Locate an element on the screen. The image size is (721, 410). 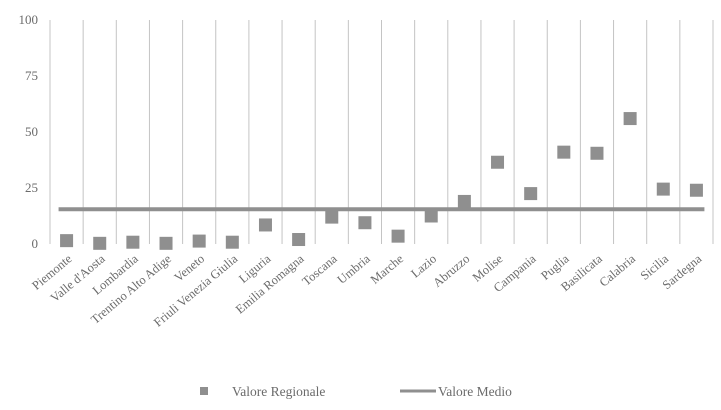
legend-label-medio: Valore Medio is located at coordinates (475, 391).